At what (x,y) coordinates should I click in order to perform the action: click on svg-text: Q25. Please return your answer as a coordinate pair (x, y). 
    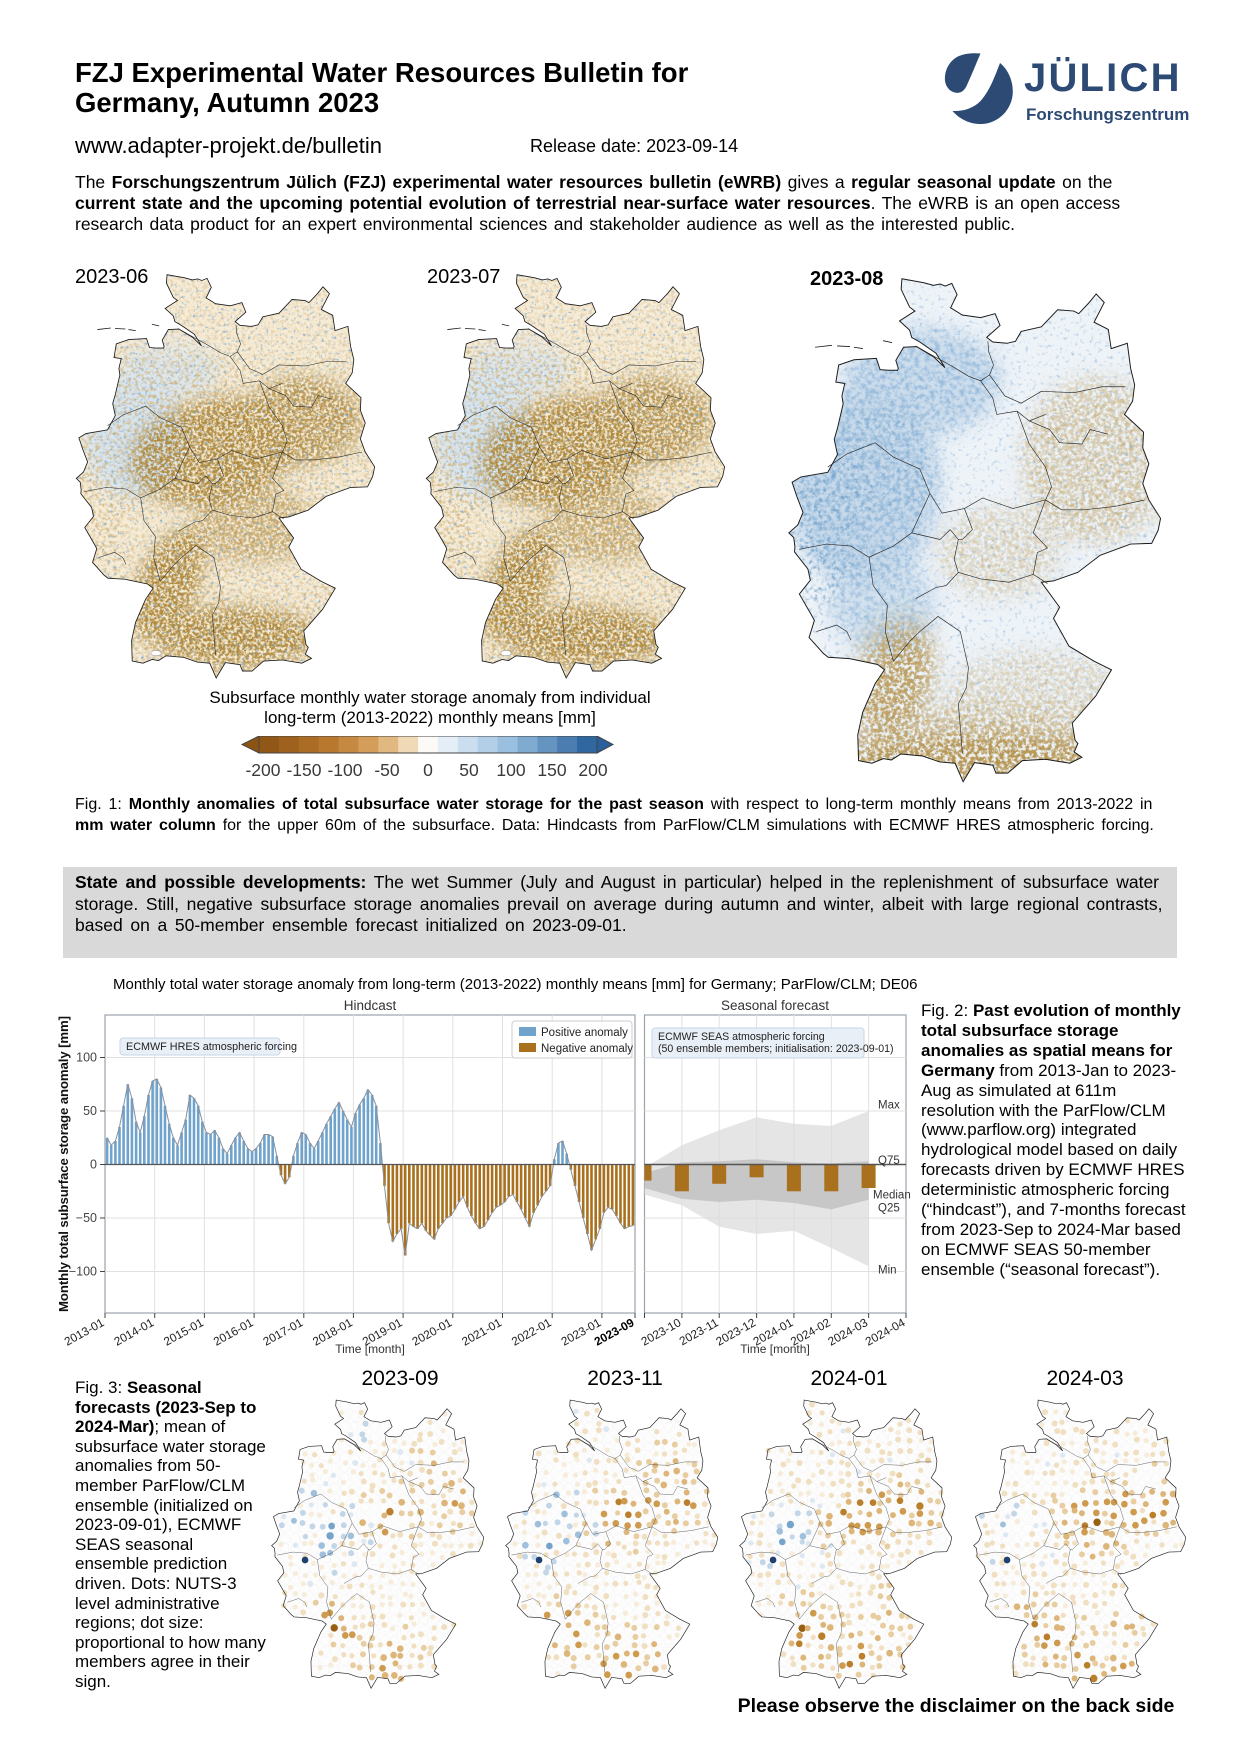
    Looking at the image, I should click on (889, 1208).